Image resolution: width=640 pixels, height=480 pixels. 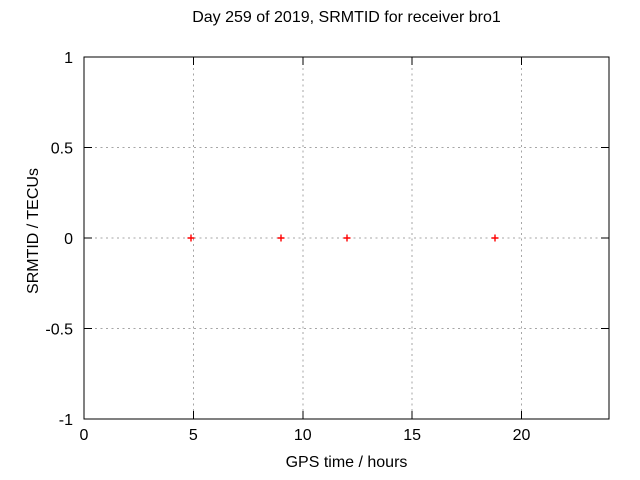 I want to click on y-tick-label: 1, so click(x=68, y=58).